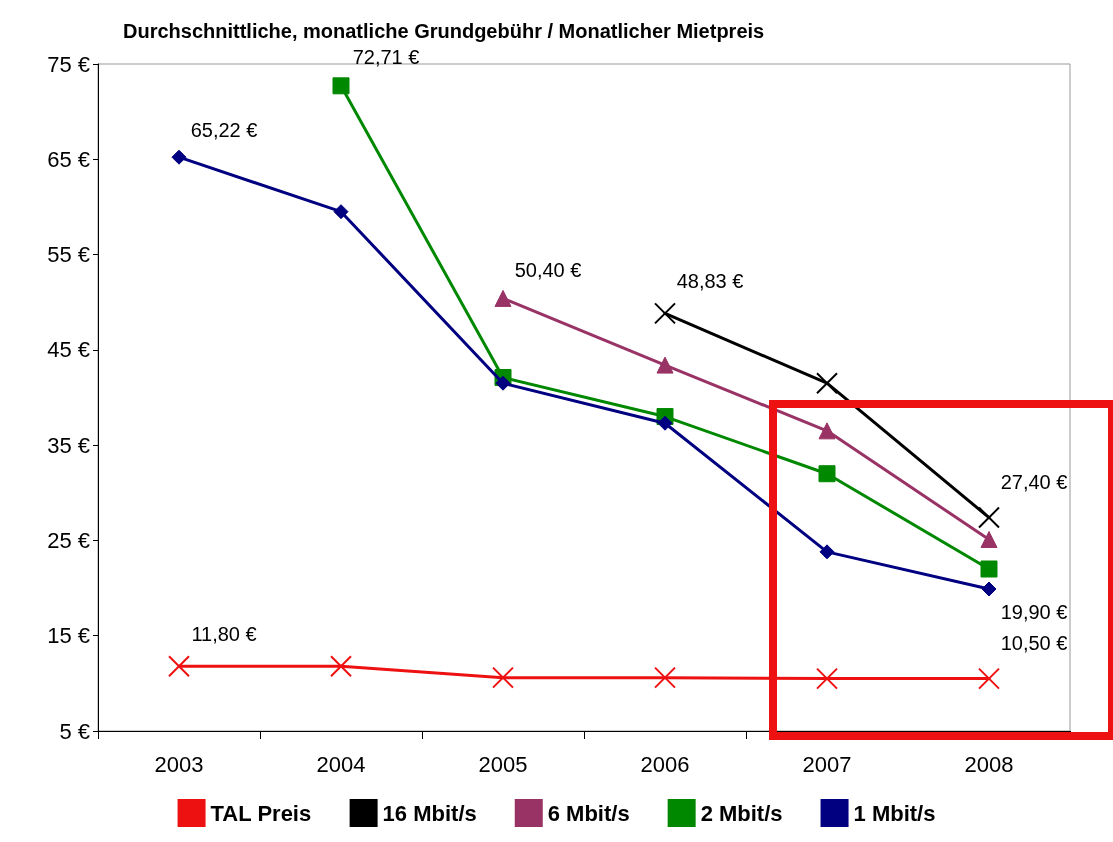 The width and height of the screenshot is (1113, 842). I want to click on y-tick-label: 55 €, so click(68, 255).